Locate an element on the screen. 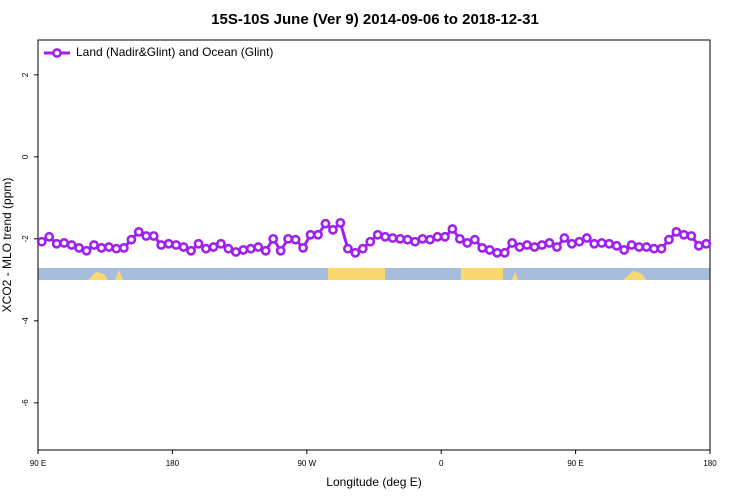 This screenshot has height=500, width=750. x-tick-label: 90 W is located at coordinates (306, 463).